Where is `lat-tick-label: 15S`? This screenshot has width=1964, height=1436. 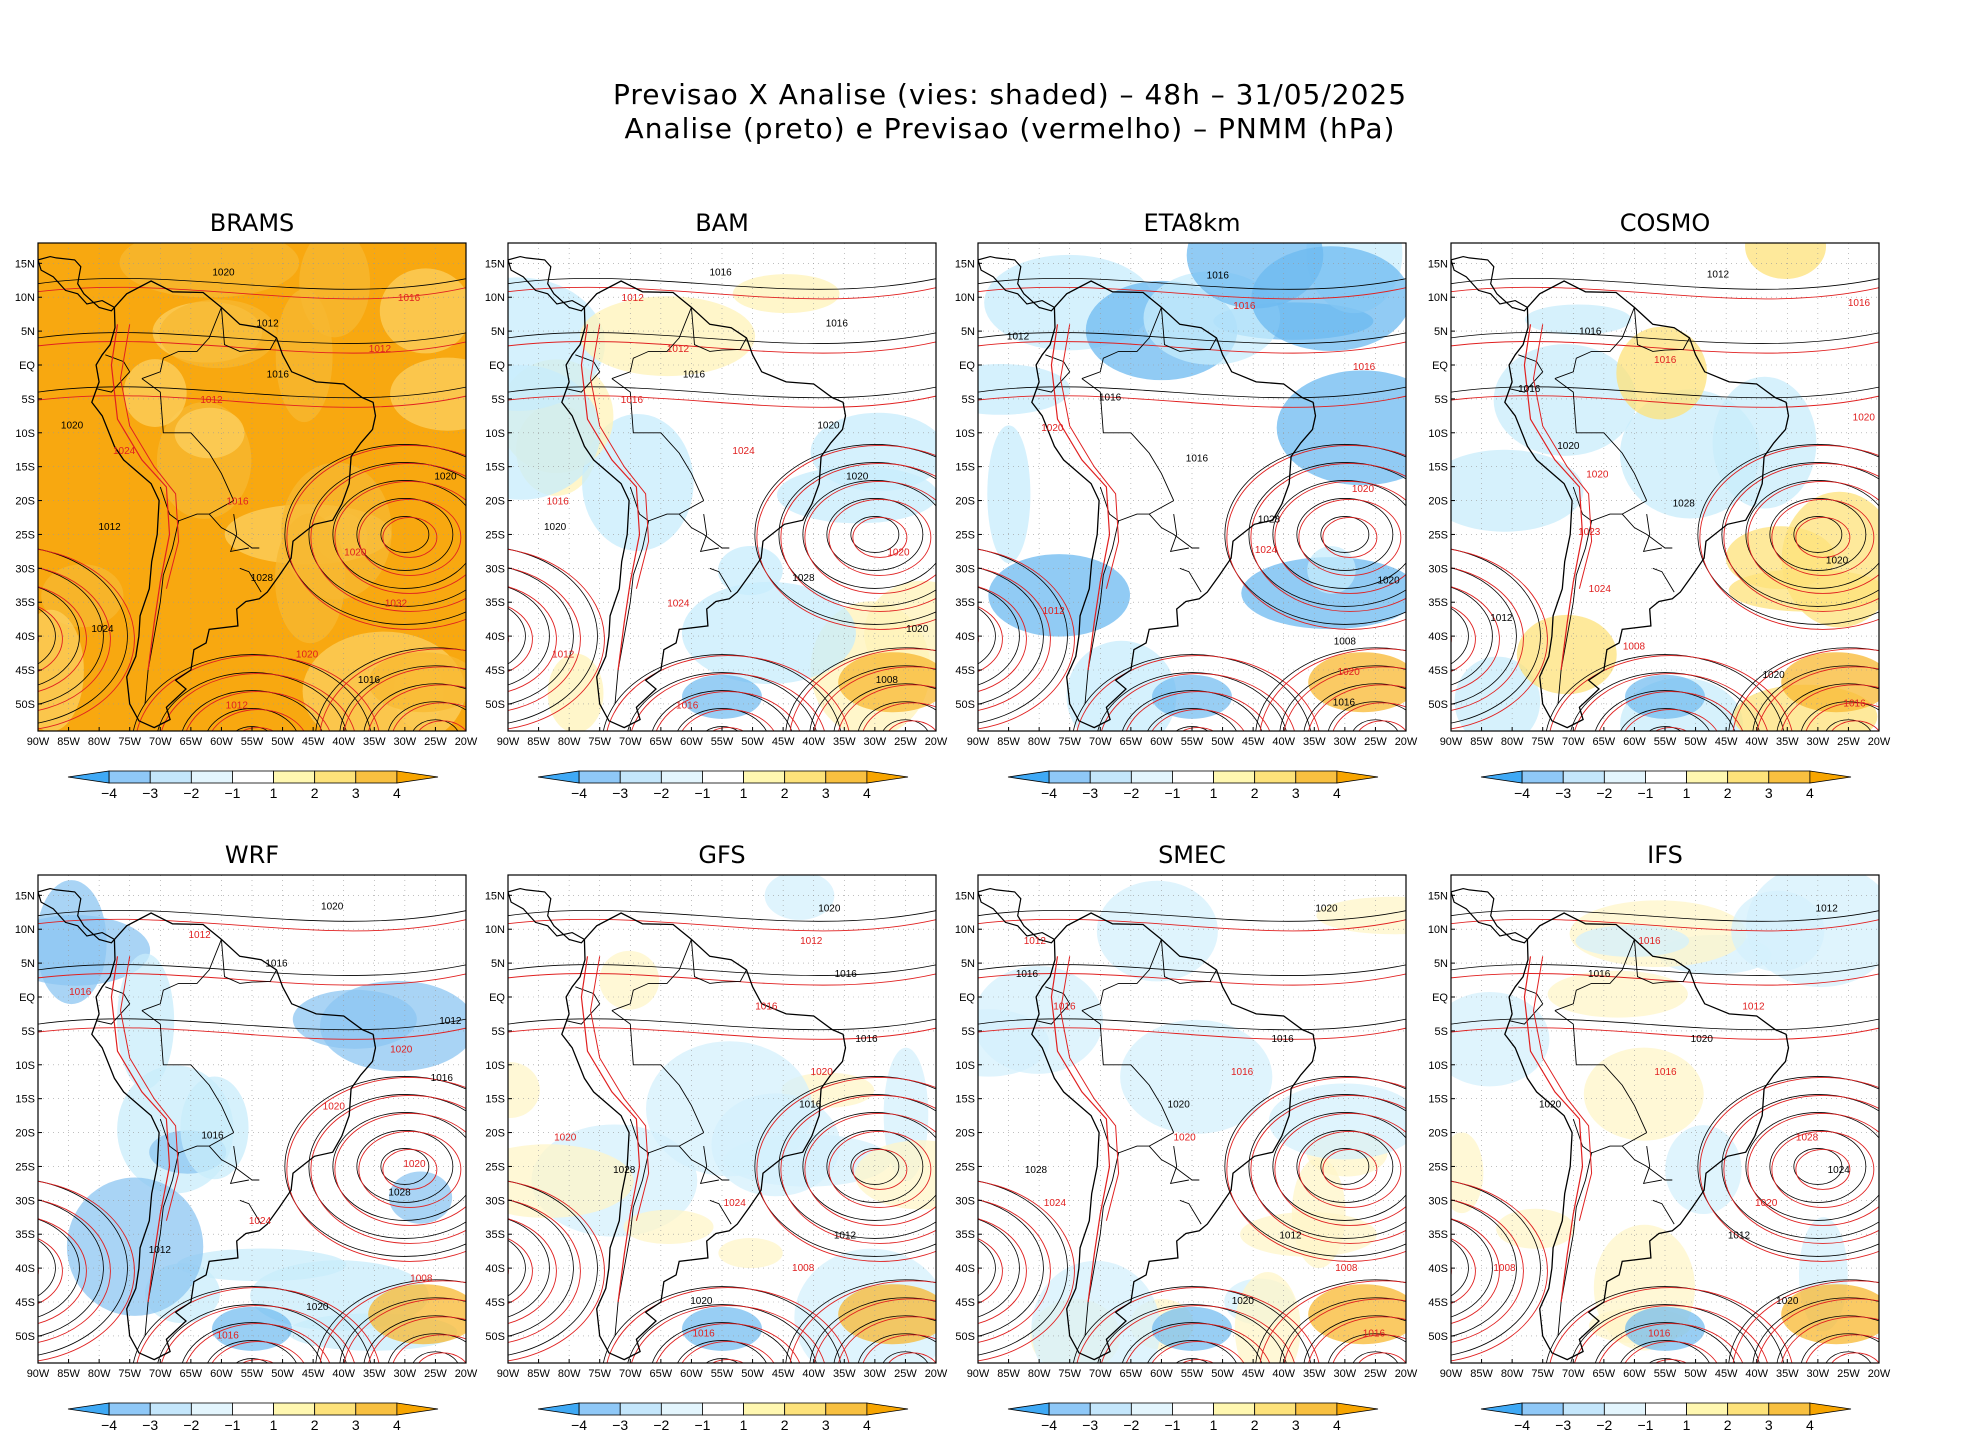 lat-tick-label: 15S is located at coordinates (965, 1100).